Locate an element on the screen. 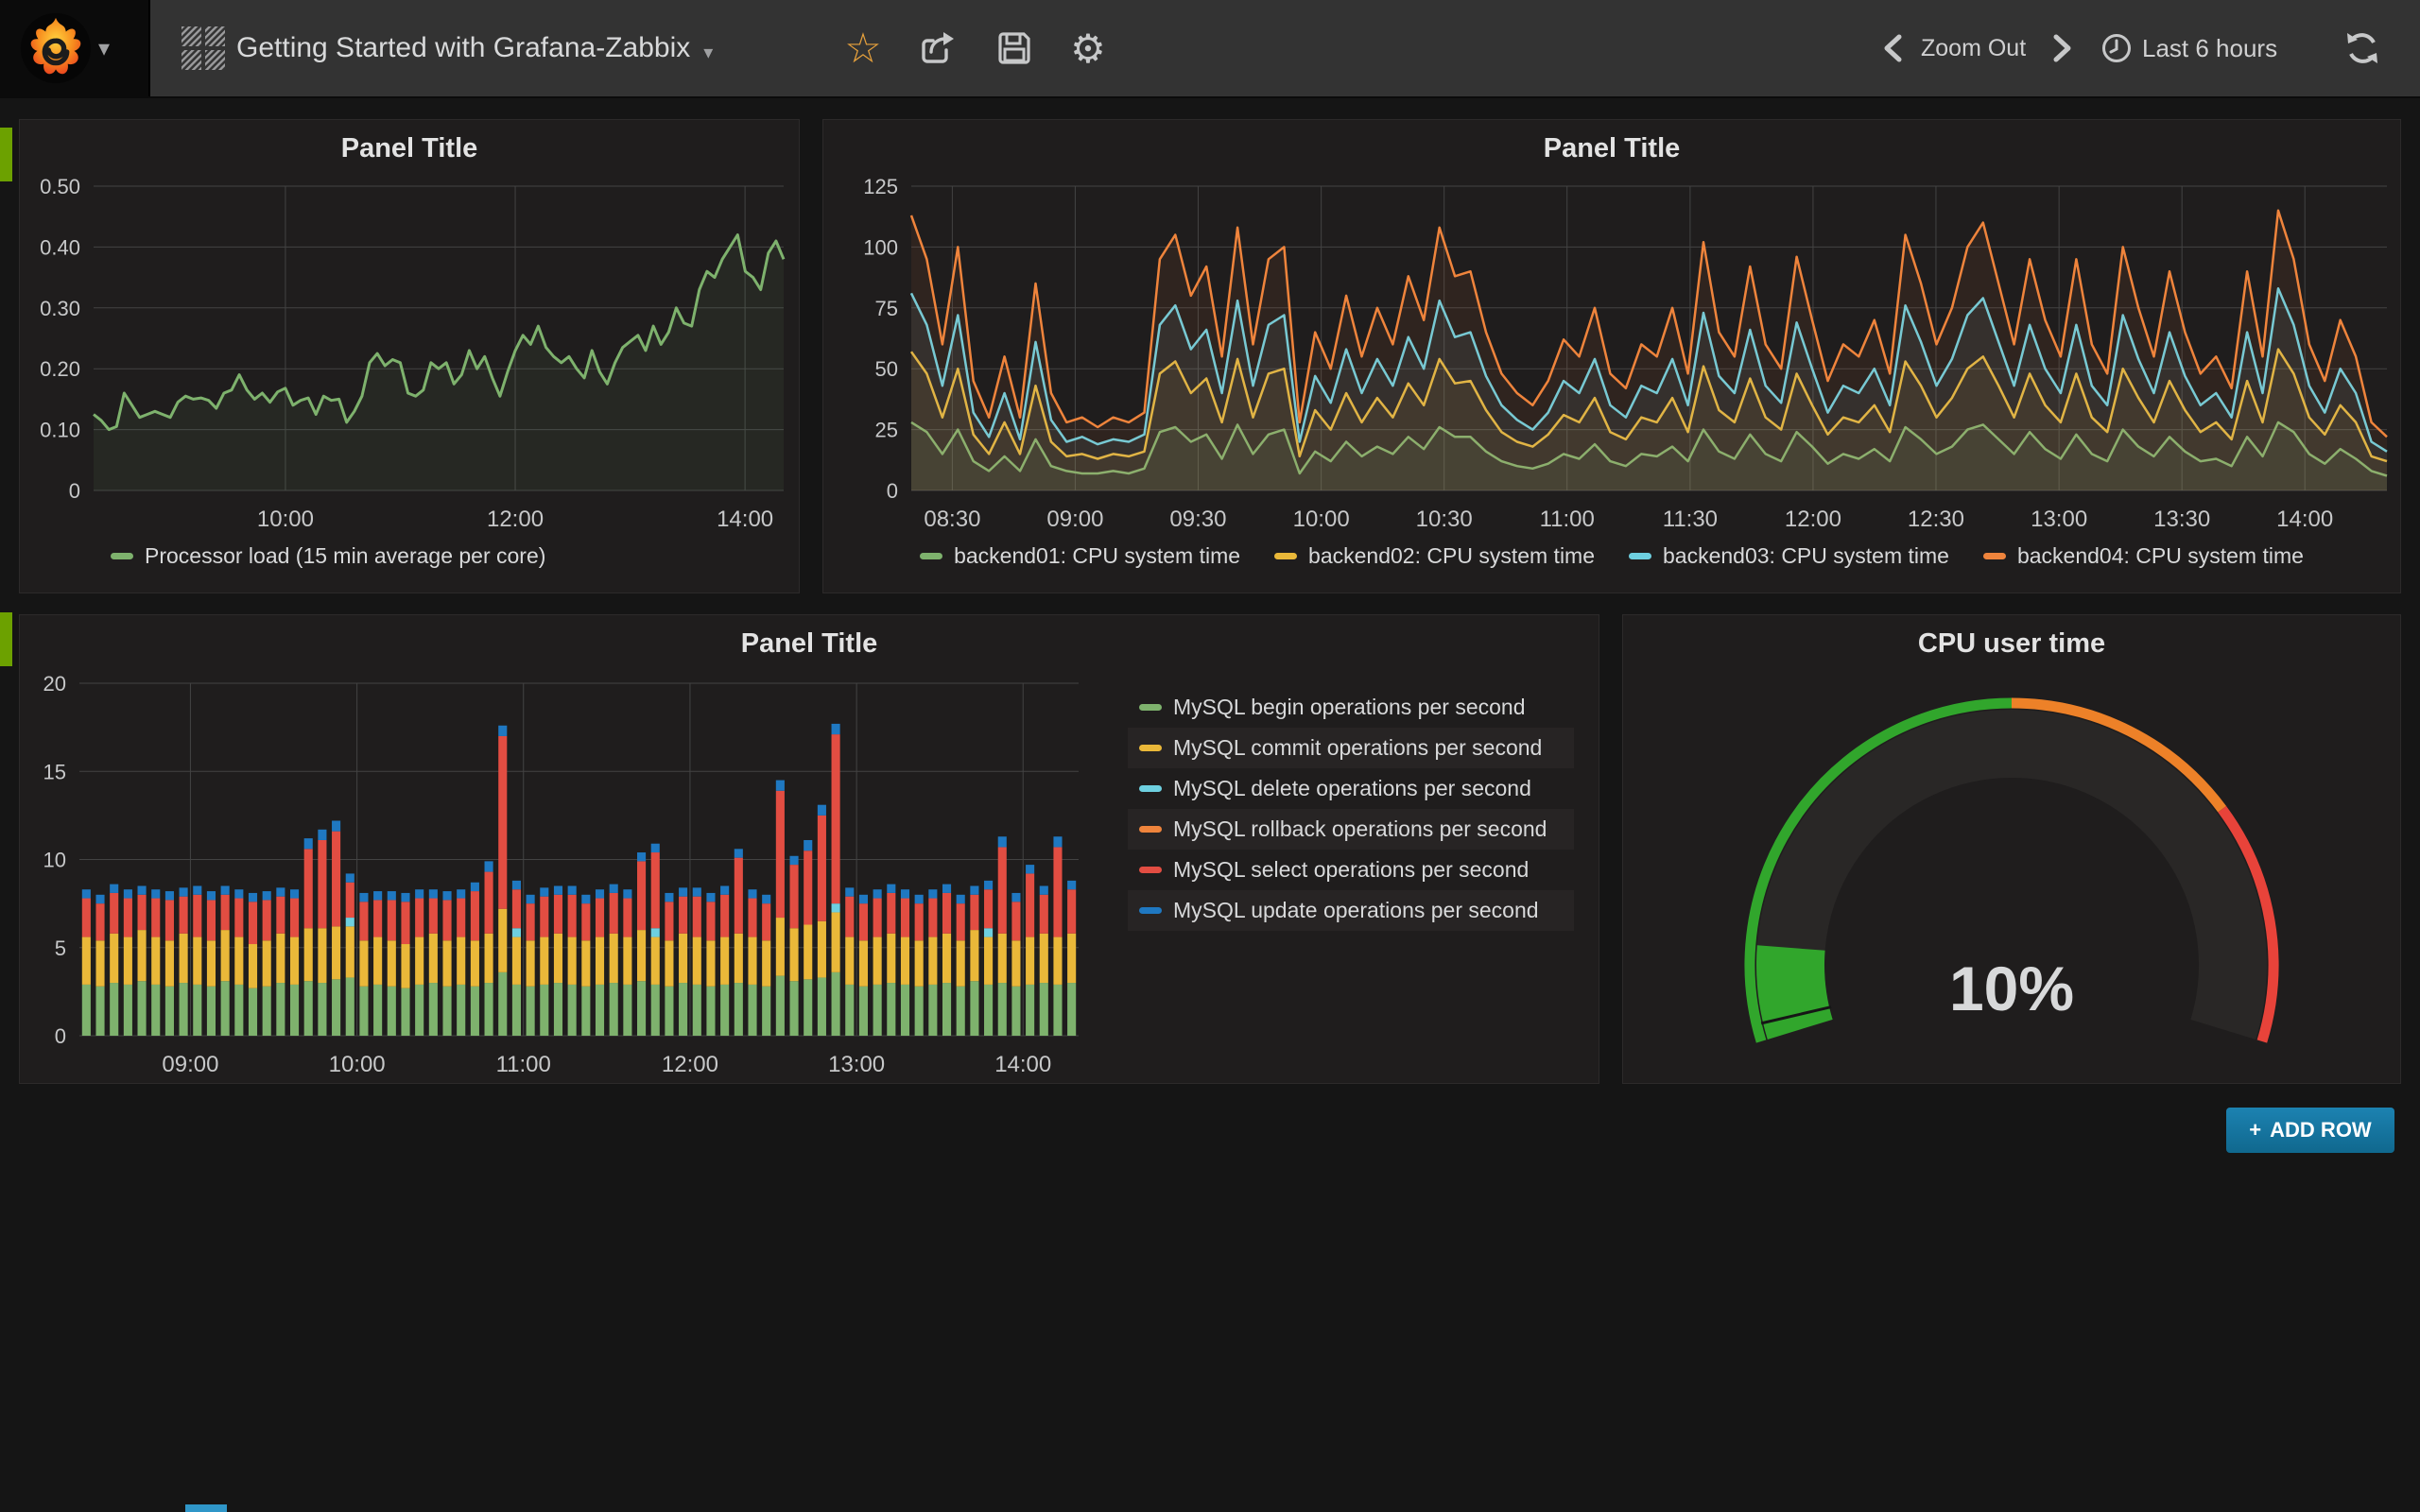 The image size is (2420, 1512). dashboard-grid-icon is located at coordinates (203, 48).